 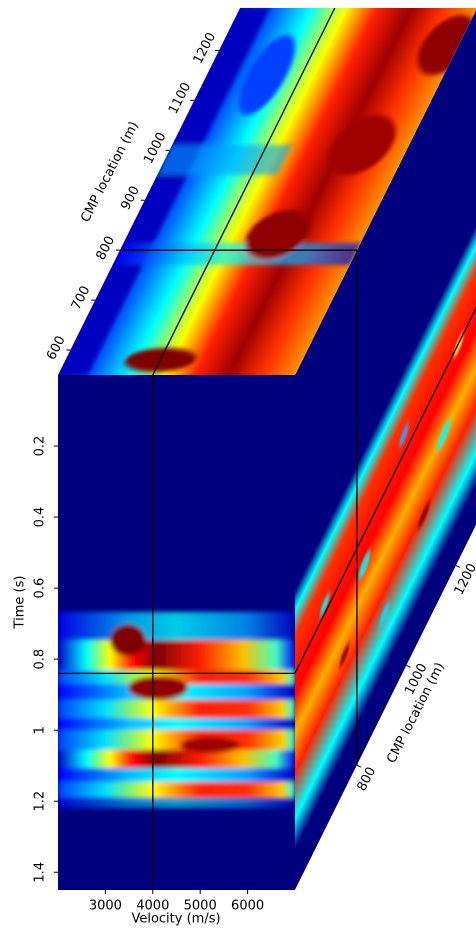 What do you see at coordinates (106, 248) in the screenshot?
I see `top-tick-label: 800` at bounding box center [106, 248].